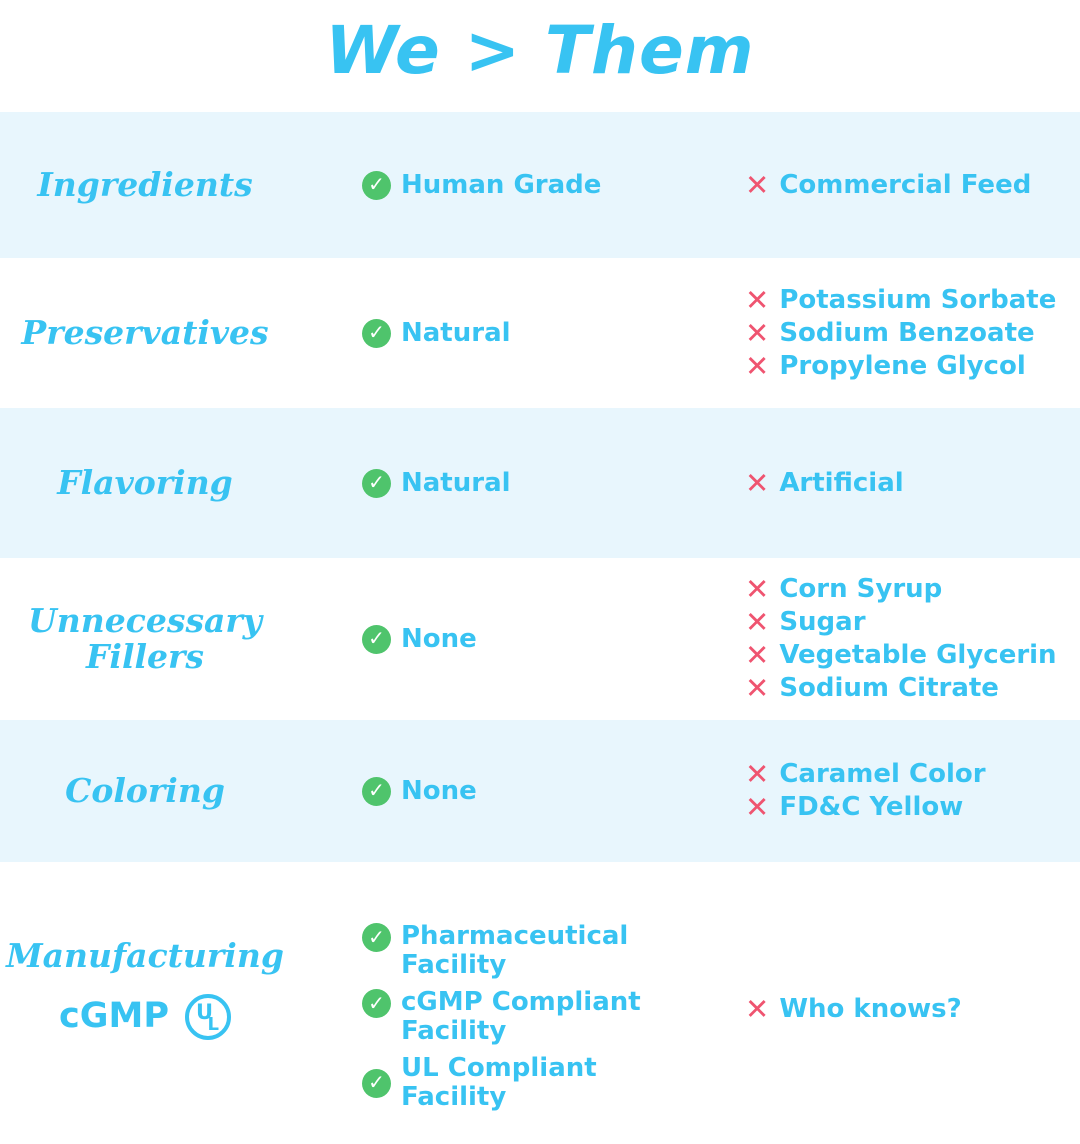 This screenshot has height=1144, width=1080. I want to click on ul-logo-l: L, so click(213, 1024).